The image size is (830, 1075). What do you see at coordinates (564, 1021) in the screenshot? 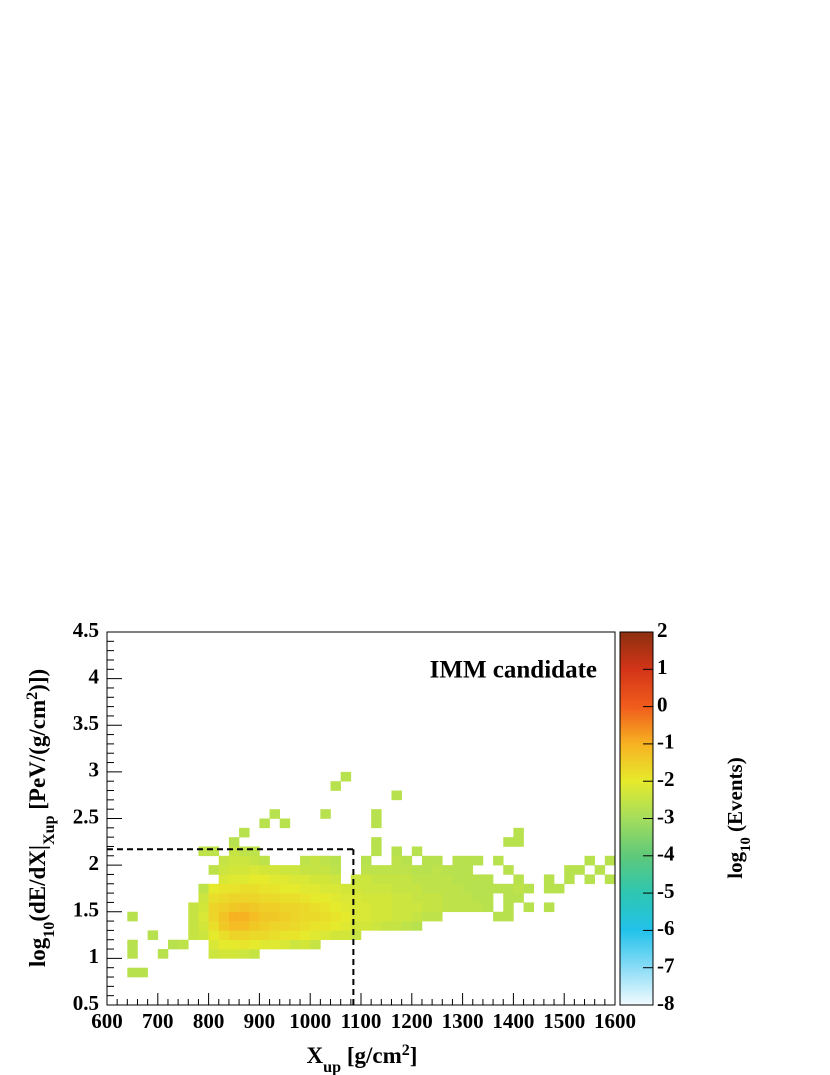
I see `x-tick-label: 1500` at bounding box center [564, 1021].